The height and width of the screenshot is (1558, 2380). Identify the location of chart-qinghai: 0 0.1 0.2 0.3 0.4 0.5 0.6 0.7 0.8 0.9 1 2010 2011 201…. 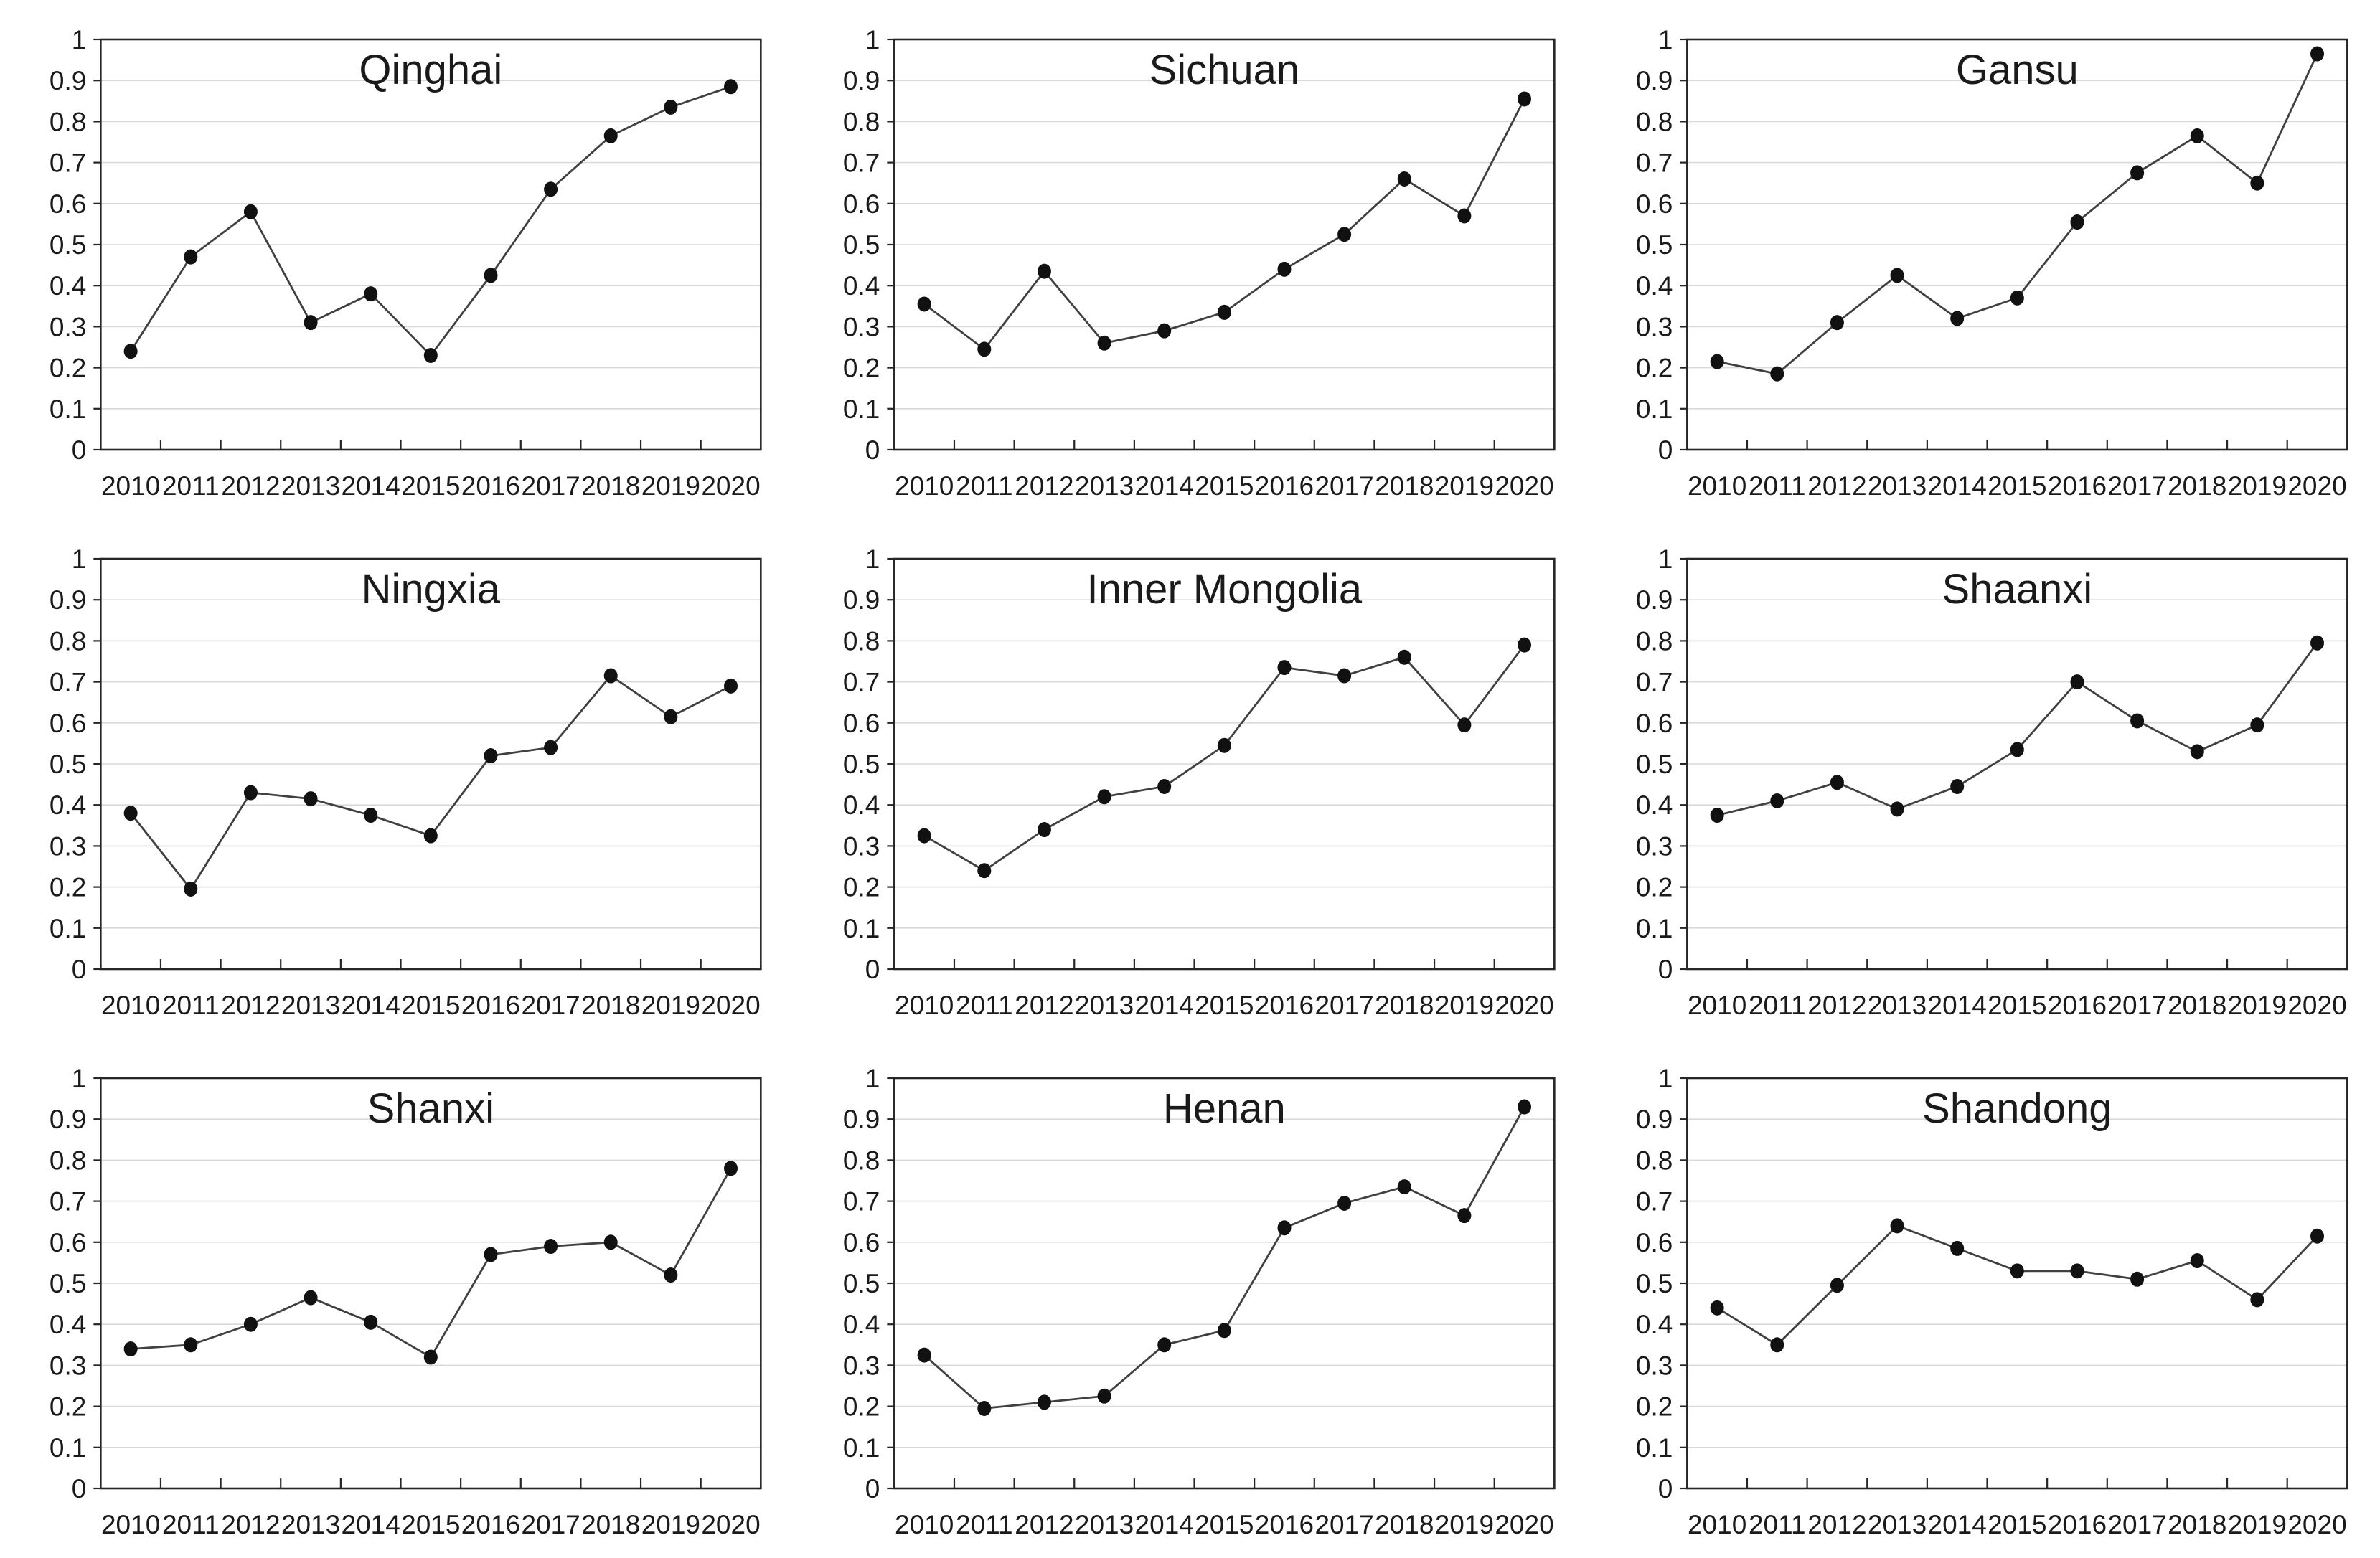
(397, 259).